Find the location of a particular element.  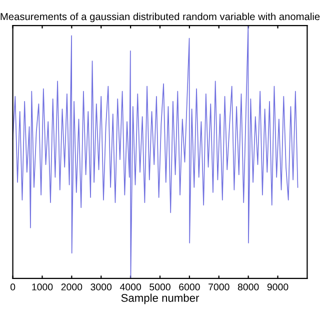

chart-title: Measurements of a gaussian distributed random variable with anomalie is located at coordinates (160, 17).